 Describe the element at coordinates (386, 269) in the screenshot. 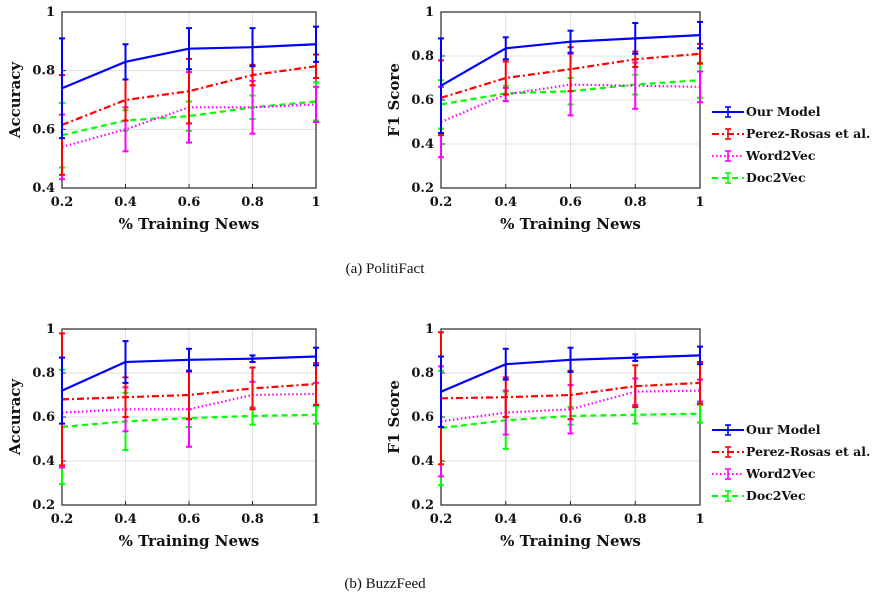

I see `caption-politifact: (a) PolitiFact` at that location.